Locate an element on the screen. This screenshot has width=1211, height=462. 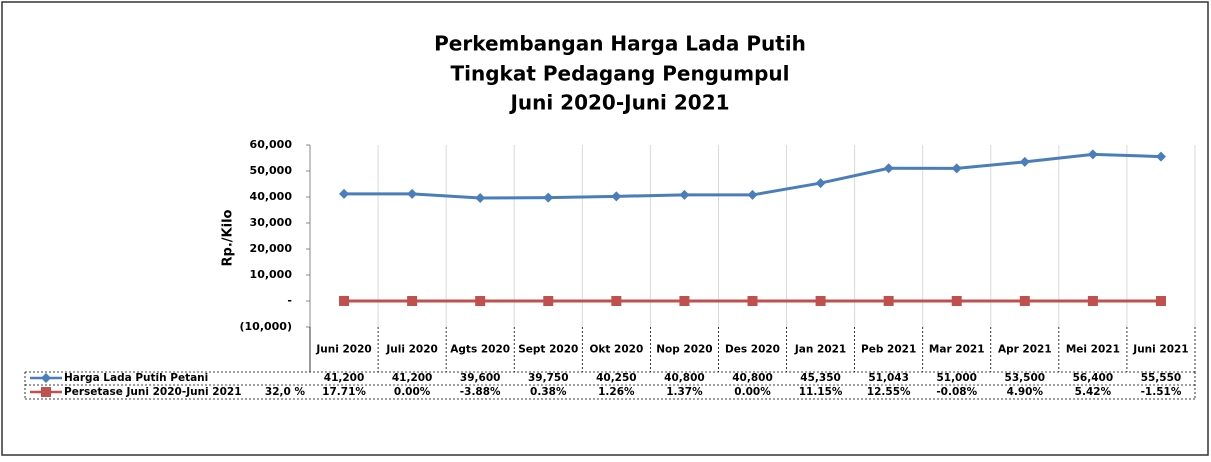
data-label: 39,750 is located at coordinates (548, 378).